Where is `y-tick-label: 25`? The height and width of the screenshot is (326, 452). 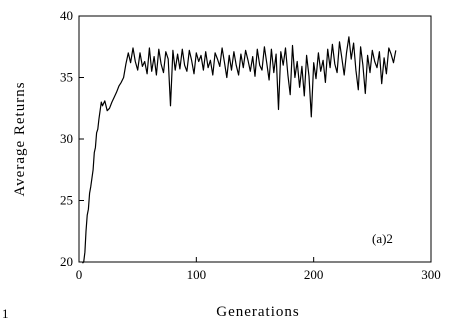 y-tick-label: 25 is located at coordinates (66, 200).